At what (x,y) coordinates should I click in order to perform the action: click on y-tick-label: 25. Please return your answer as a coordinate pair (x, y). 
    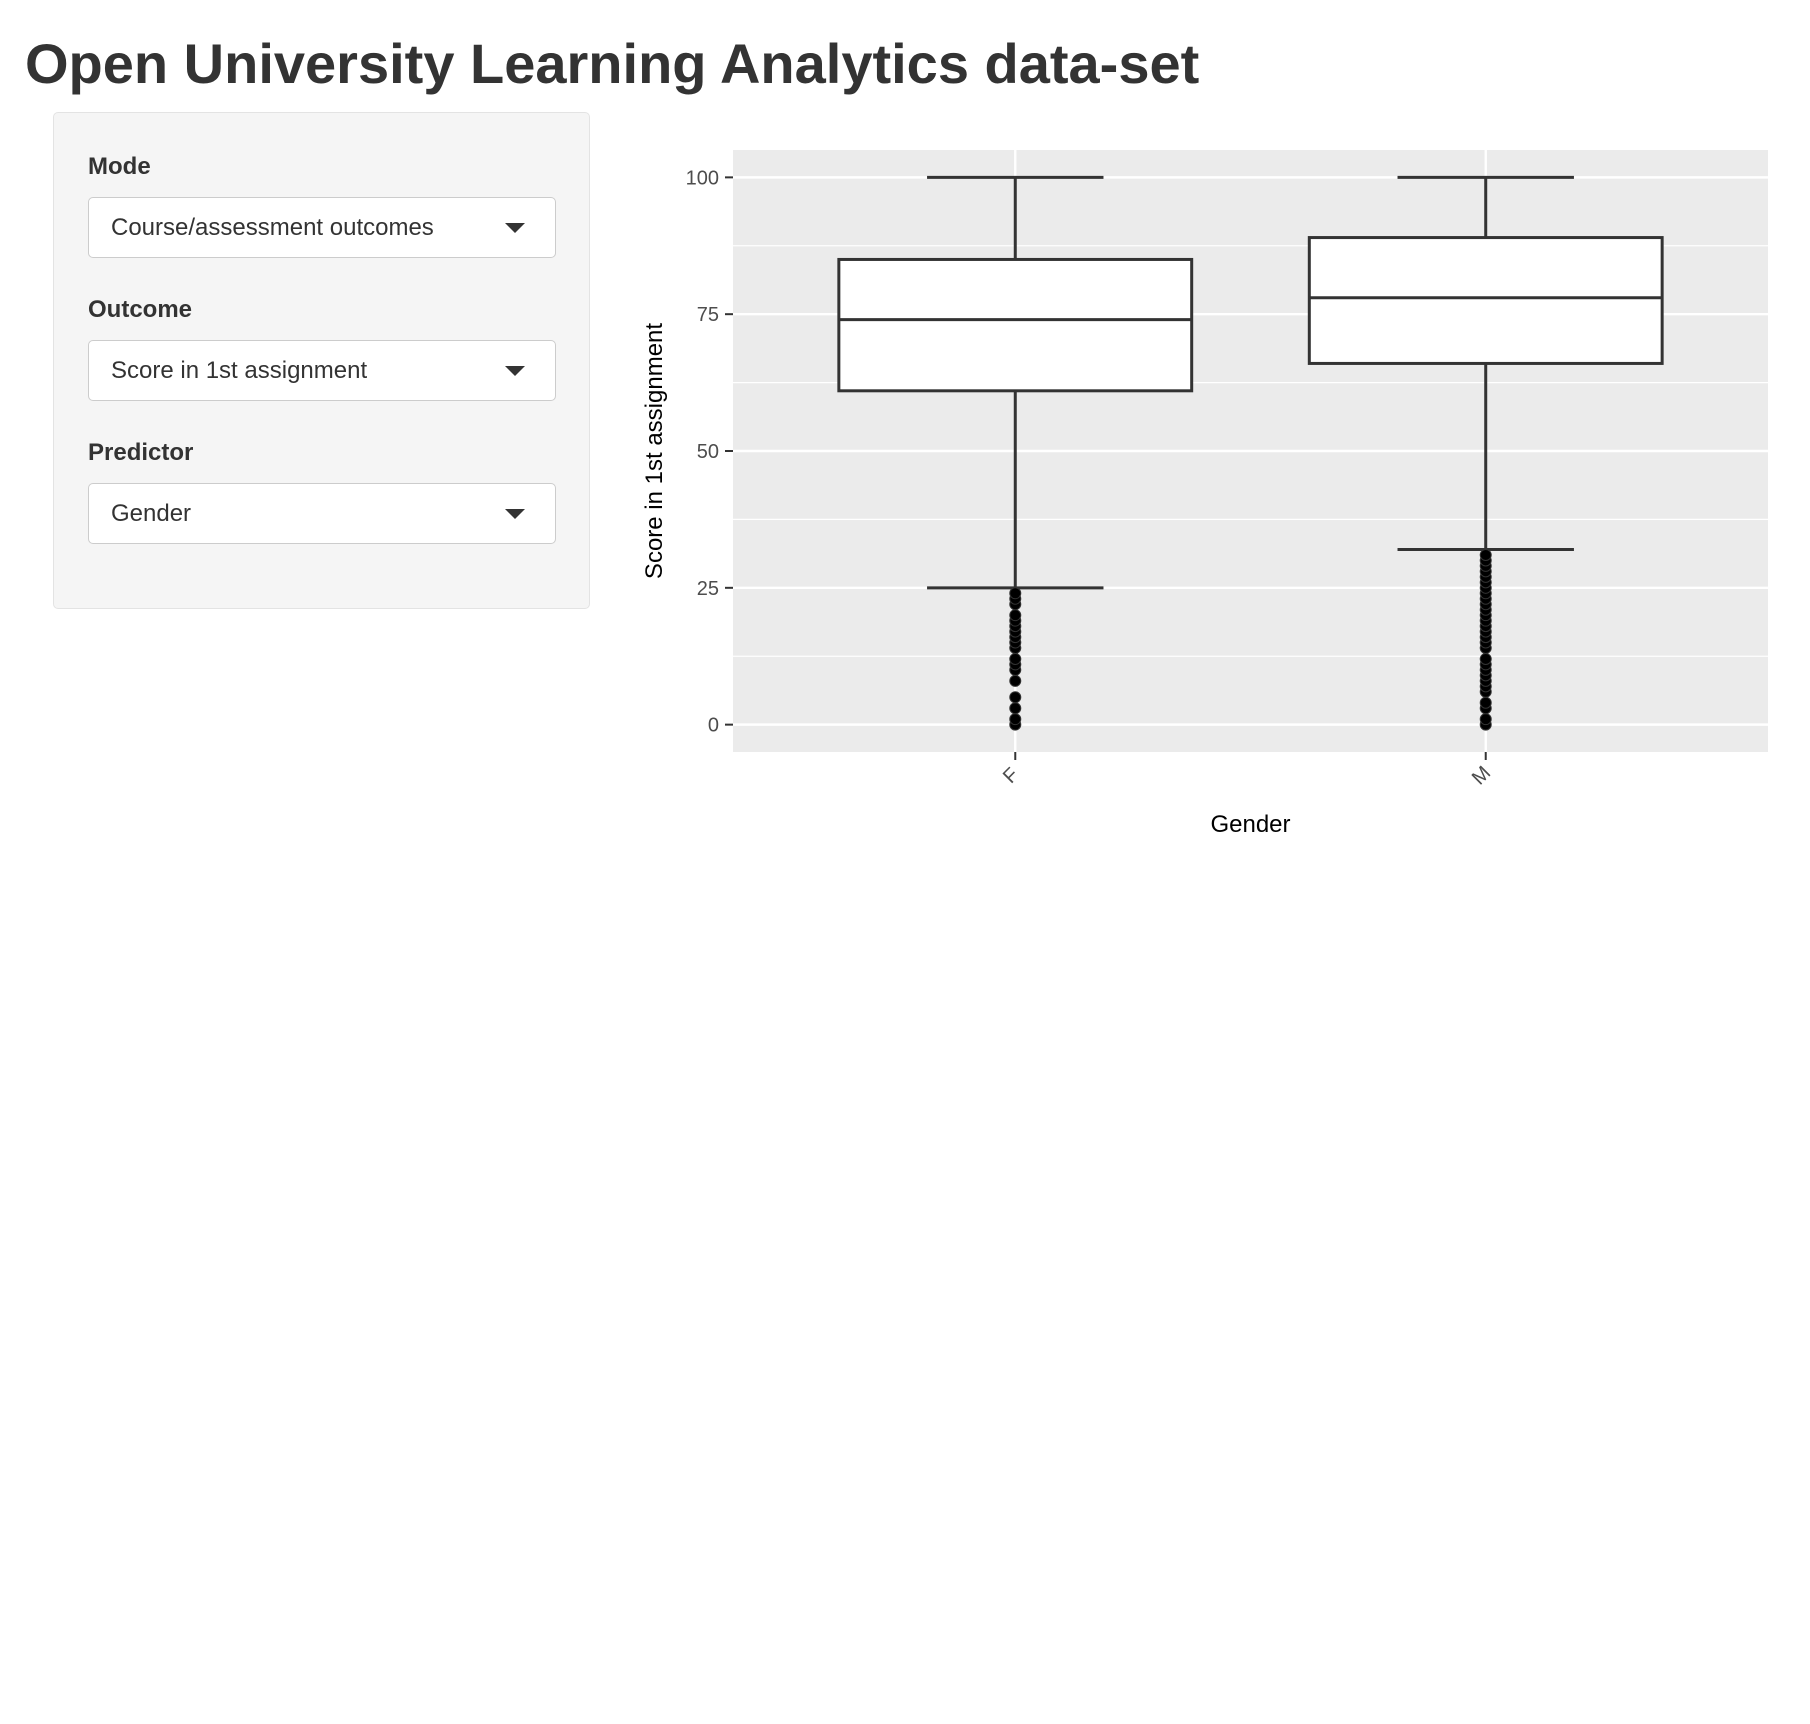
    Looking at the image, I should click on (708, 589).